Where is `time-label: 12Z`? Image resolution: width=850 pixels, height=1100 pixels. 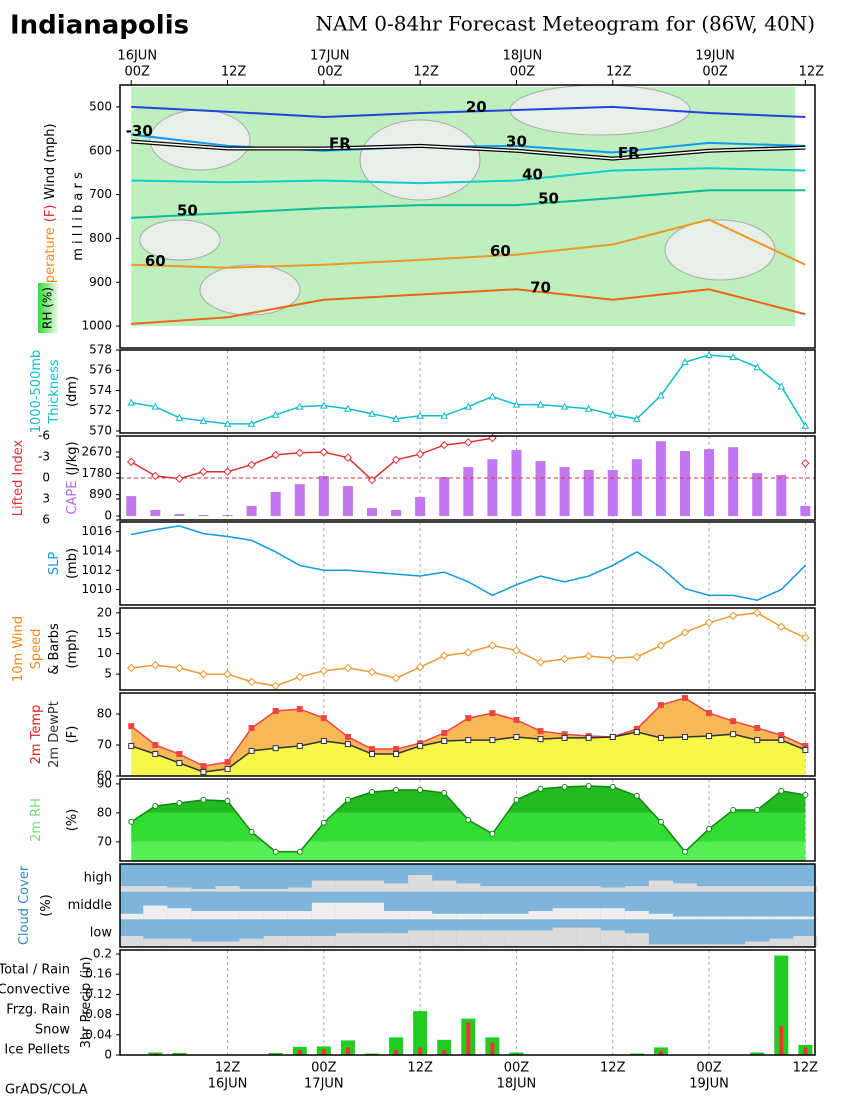
time-label: 12Z is located at coordinates (426, 72).